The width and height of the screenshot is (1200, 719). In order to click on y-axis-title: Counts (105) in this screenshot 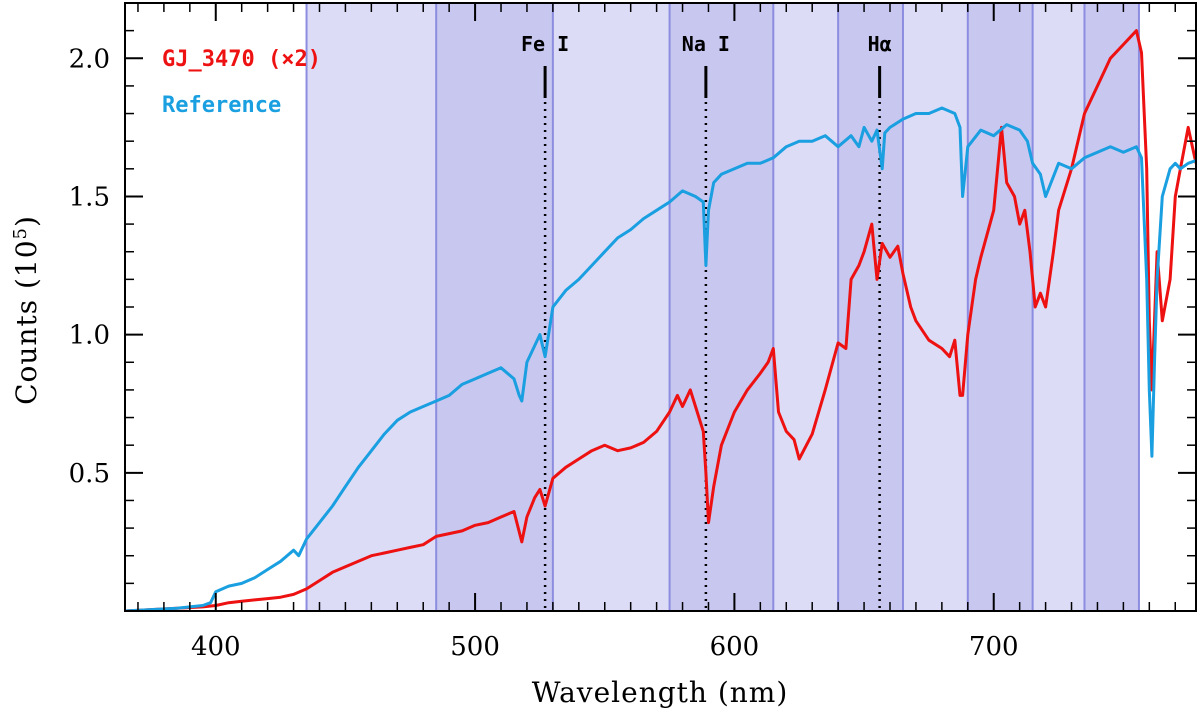, I will do `click(26, 310)`.